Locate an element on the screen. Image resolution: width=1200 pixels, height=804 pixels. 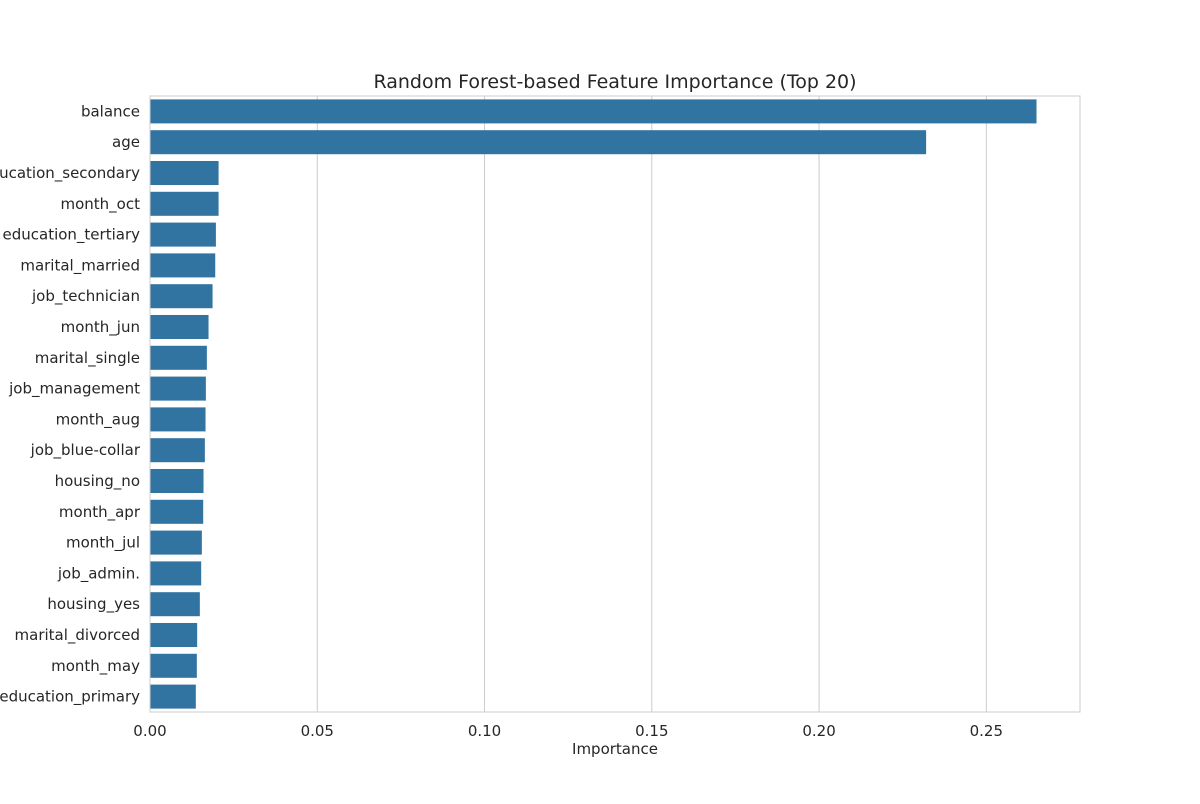
bar-education_tertiary is located at coordinates (183, 234).